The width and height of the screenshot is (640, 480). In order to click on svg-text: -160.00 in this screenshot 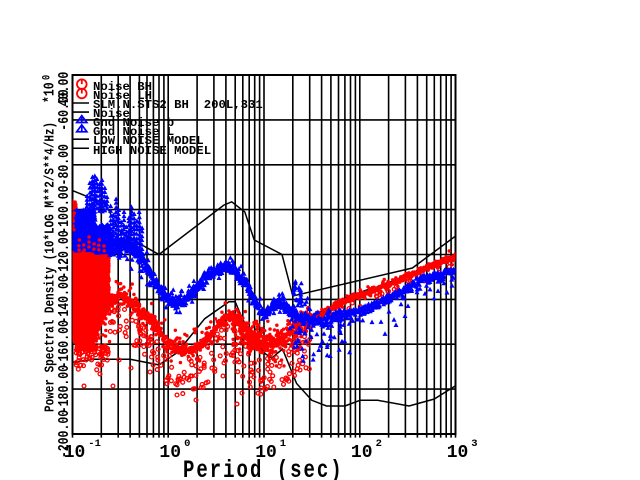, I will do `click(65, 344)`.